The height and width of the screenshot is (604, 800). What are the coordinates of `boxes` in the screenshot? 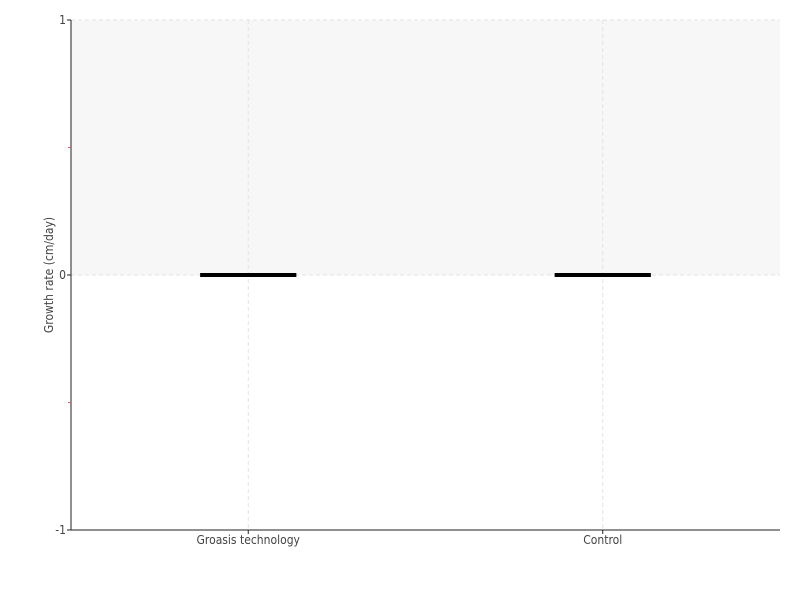 It's located at (425, 275).